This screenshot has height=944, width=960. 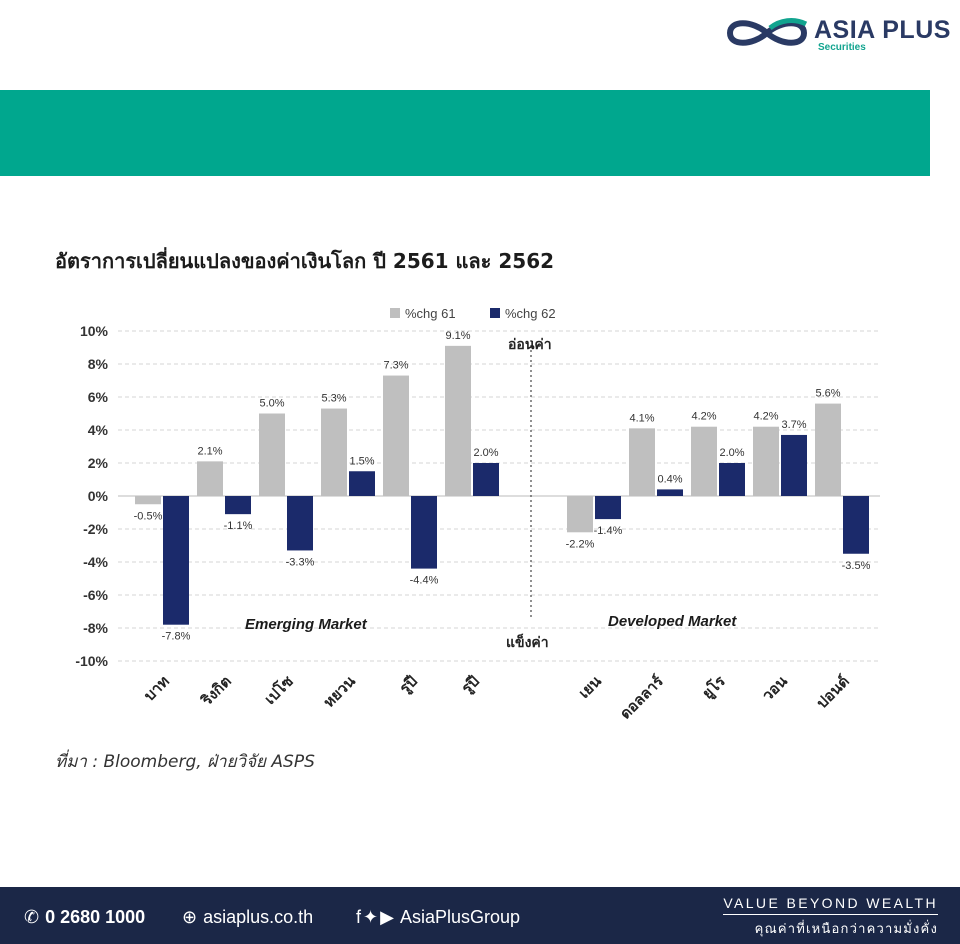 What do you see at coordinates (430, 313) in the screenshot?
I see `legend-label-61: %chg 61` at bounding box center [430, 313].